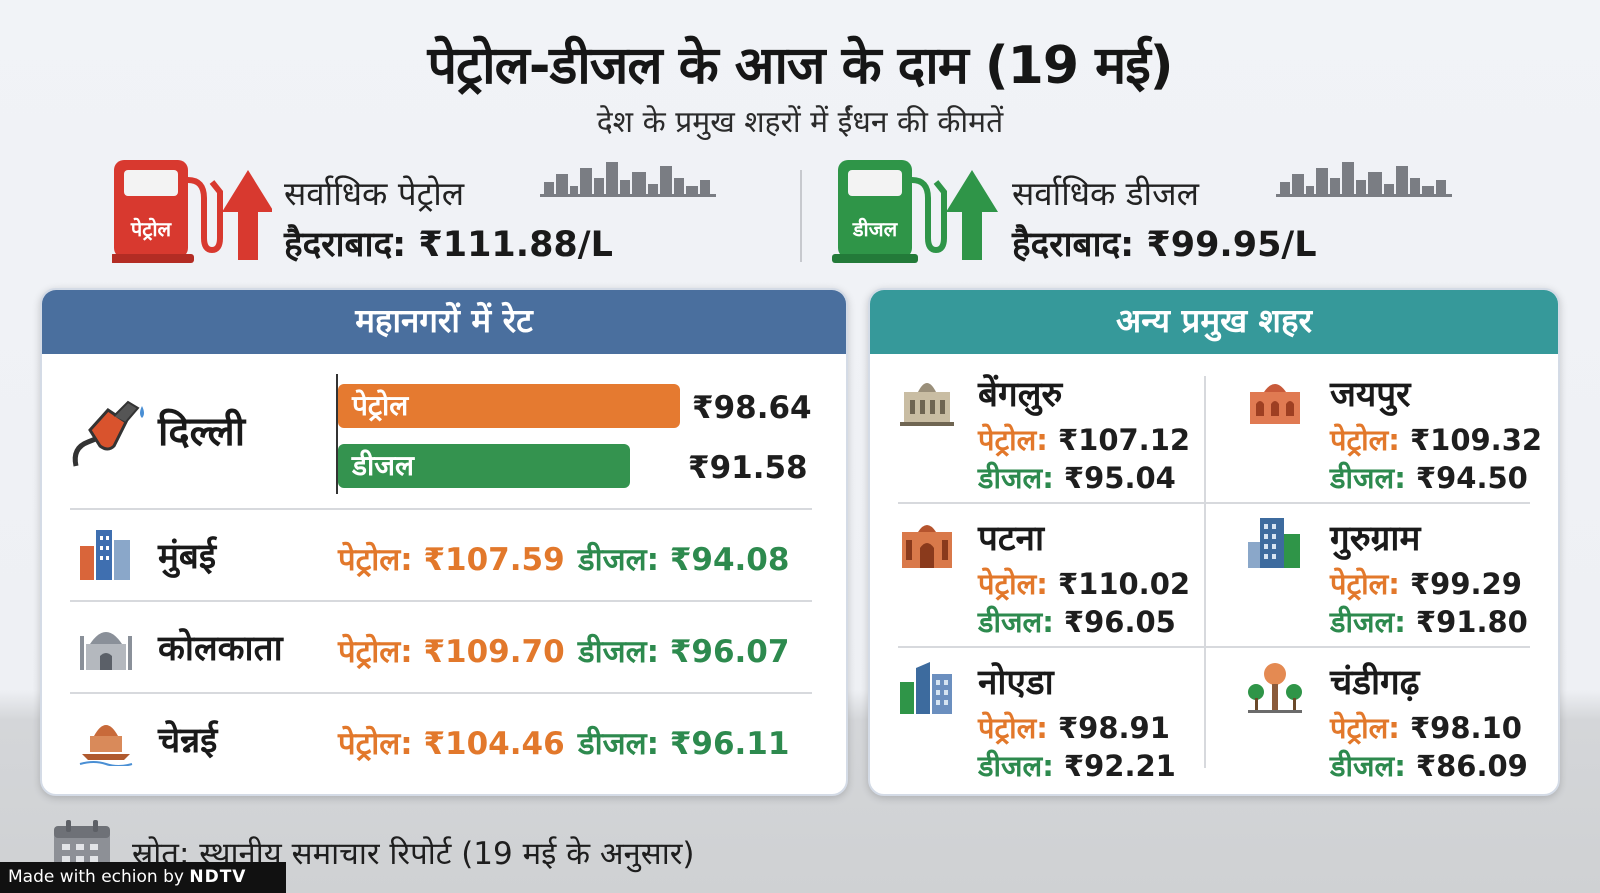 This screenshot has height=893, width=1600. Describe the element at coordinates (451, 744) in the screenshot. I see `chennai-petrol: पेट्रोल: ₹104.46` at that location.